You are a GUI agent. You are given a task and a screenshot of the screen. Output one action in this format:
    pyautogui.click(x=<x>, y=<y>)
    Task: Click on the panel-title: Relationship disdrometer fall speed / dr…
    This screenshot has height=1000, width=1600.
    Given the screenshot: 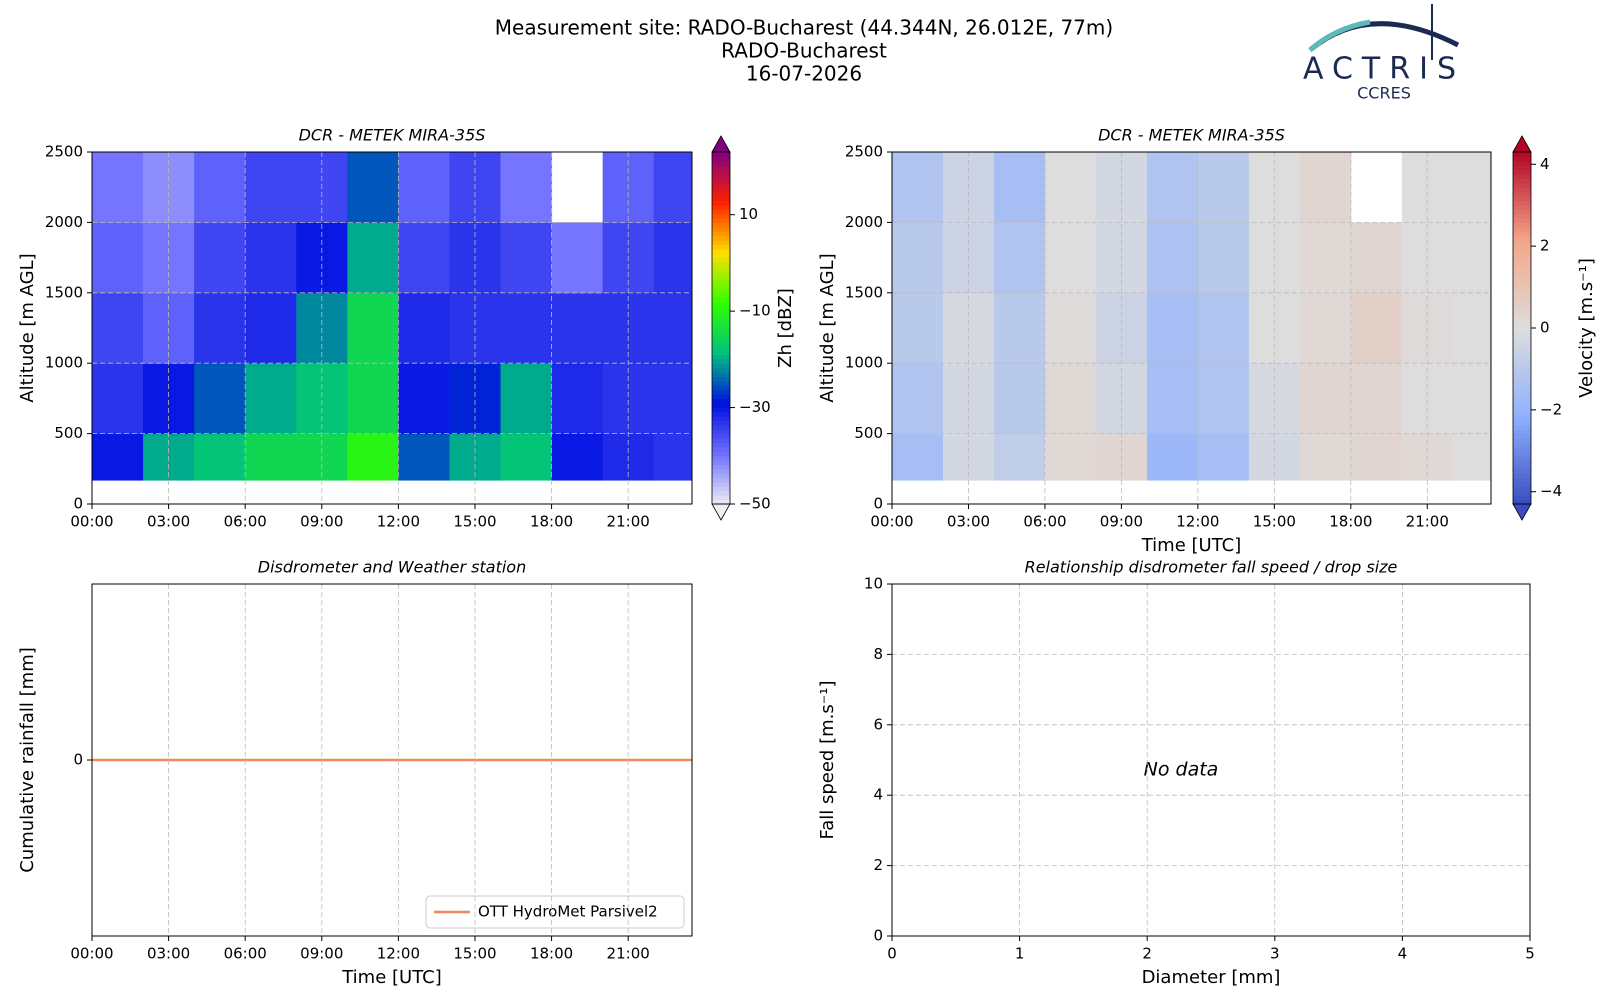 What is the action you would take?
    pyautogui.click(x=1211, y=567)
    